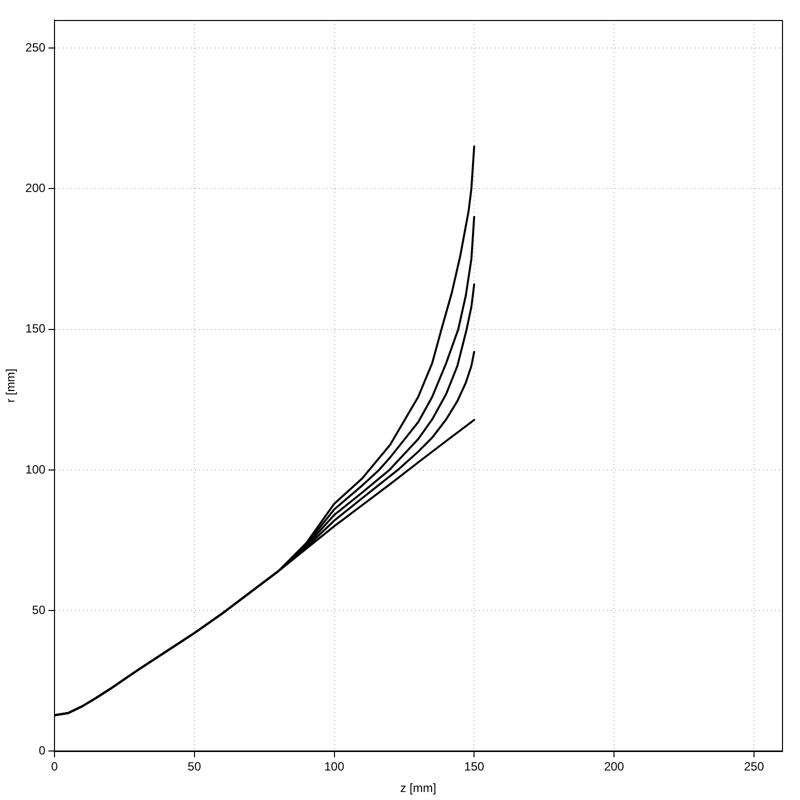  Describe the element at coordinates (418, 788) in the screenshot. I see `x-axis-title: z [mm]` at that location.